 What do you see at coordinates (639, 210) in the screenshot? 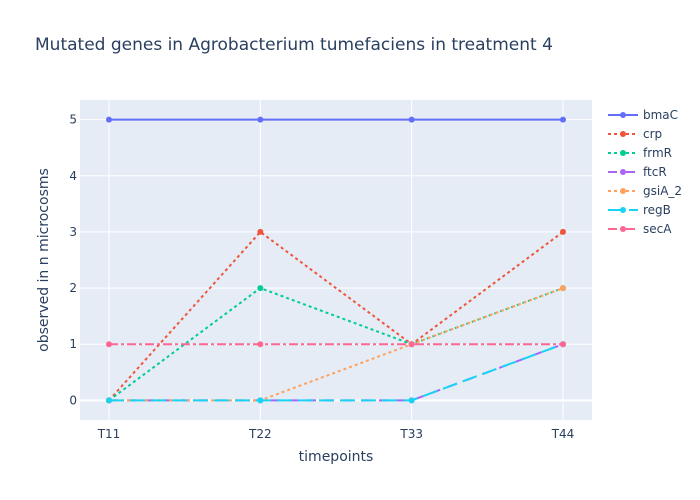
I see `legend-item-regb: regB` at bounding box center [639, 210].